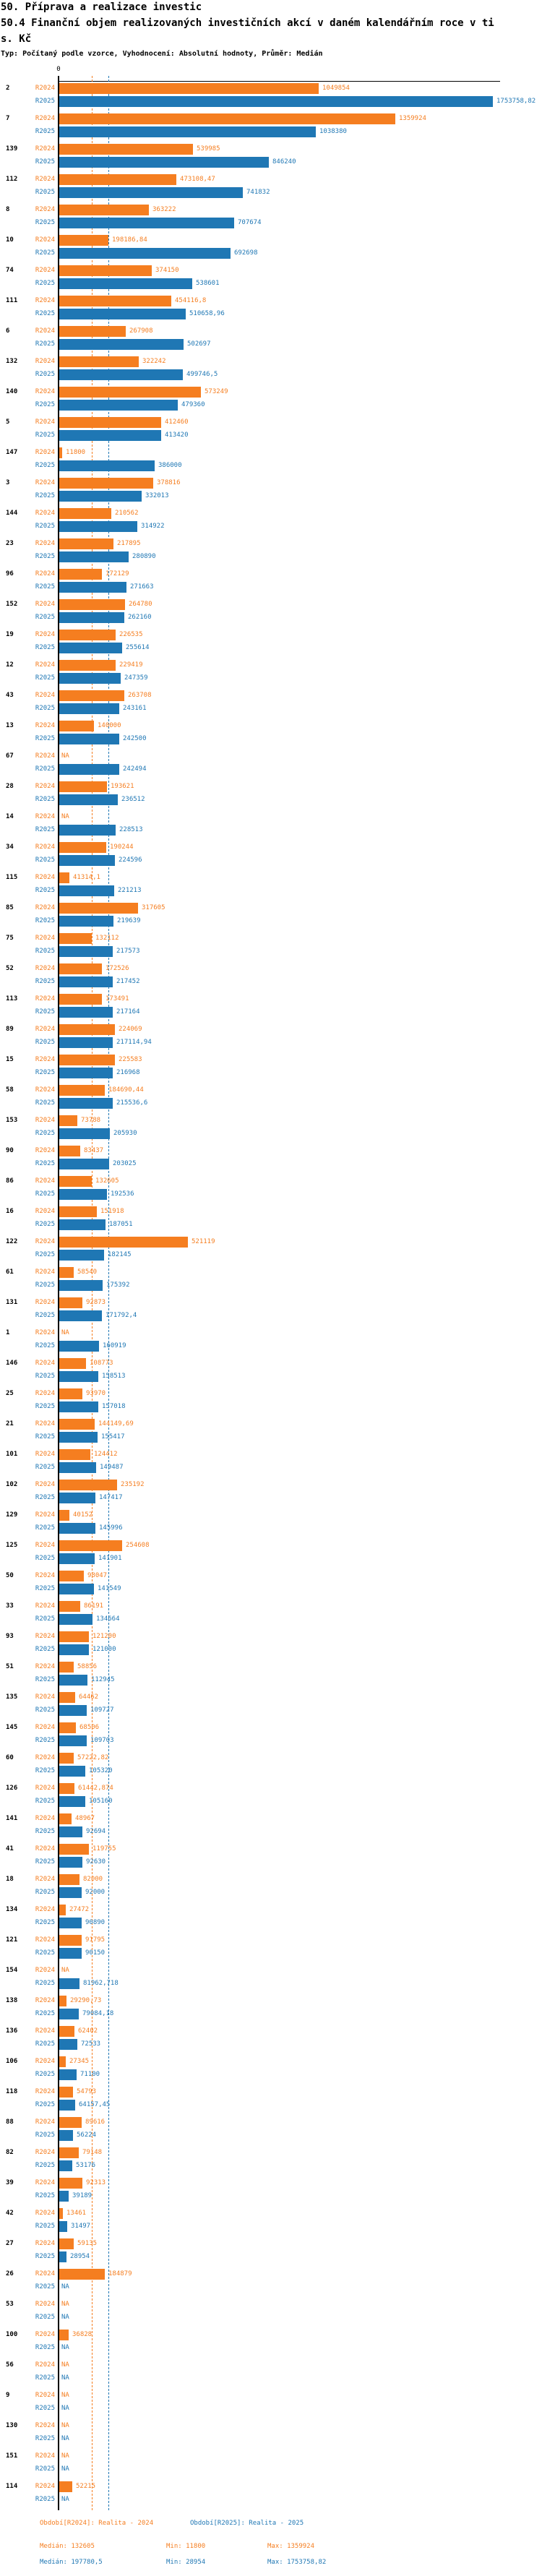  Describe the element at coordinates (96, 1862) in the screenshot. I see `value-label-r2025: 92630` at that location.